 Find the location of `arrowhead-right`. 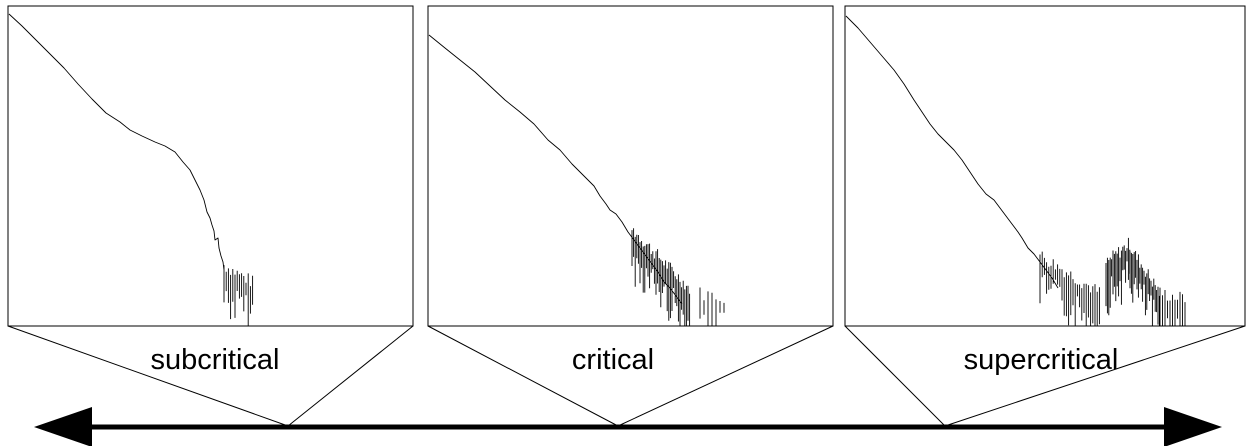

arrowhead-right is located at coordinates (1193, 426).